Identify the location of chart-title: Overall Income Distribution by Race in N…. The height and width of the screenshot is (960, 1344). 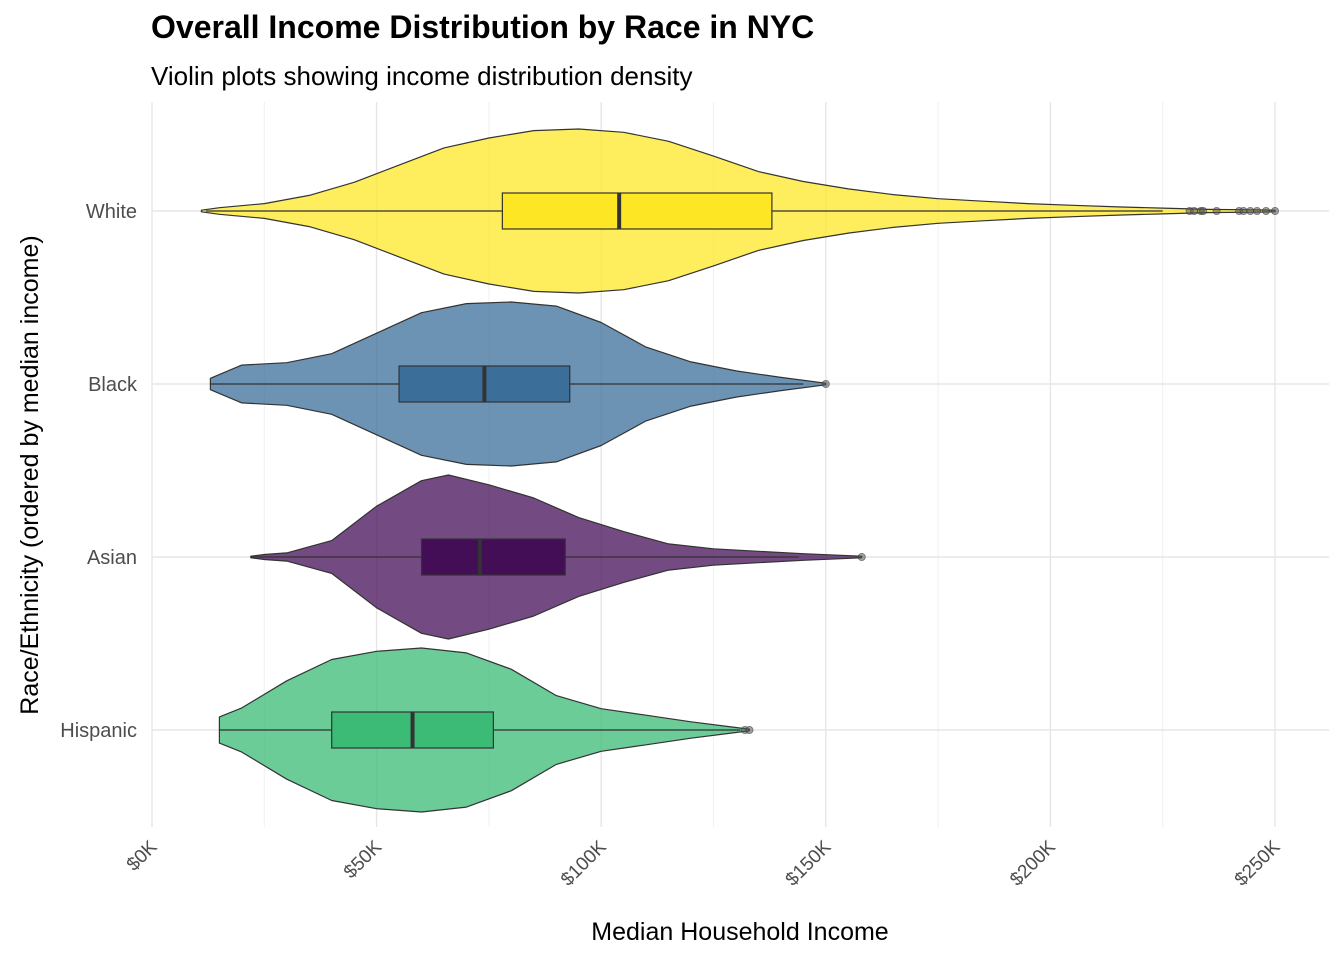
(483, 27).